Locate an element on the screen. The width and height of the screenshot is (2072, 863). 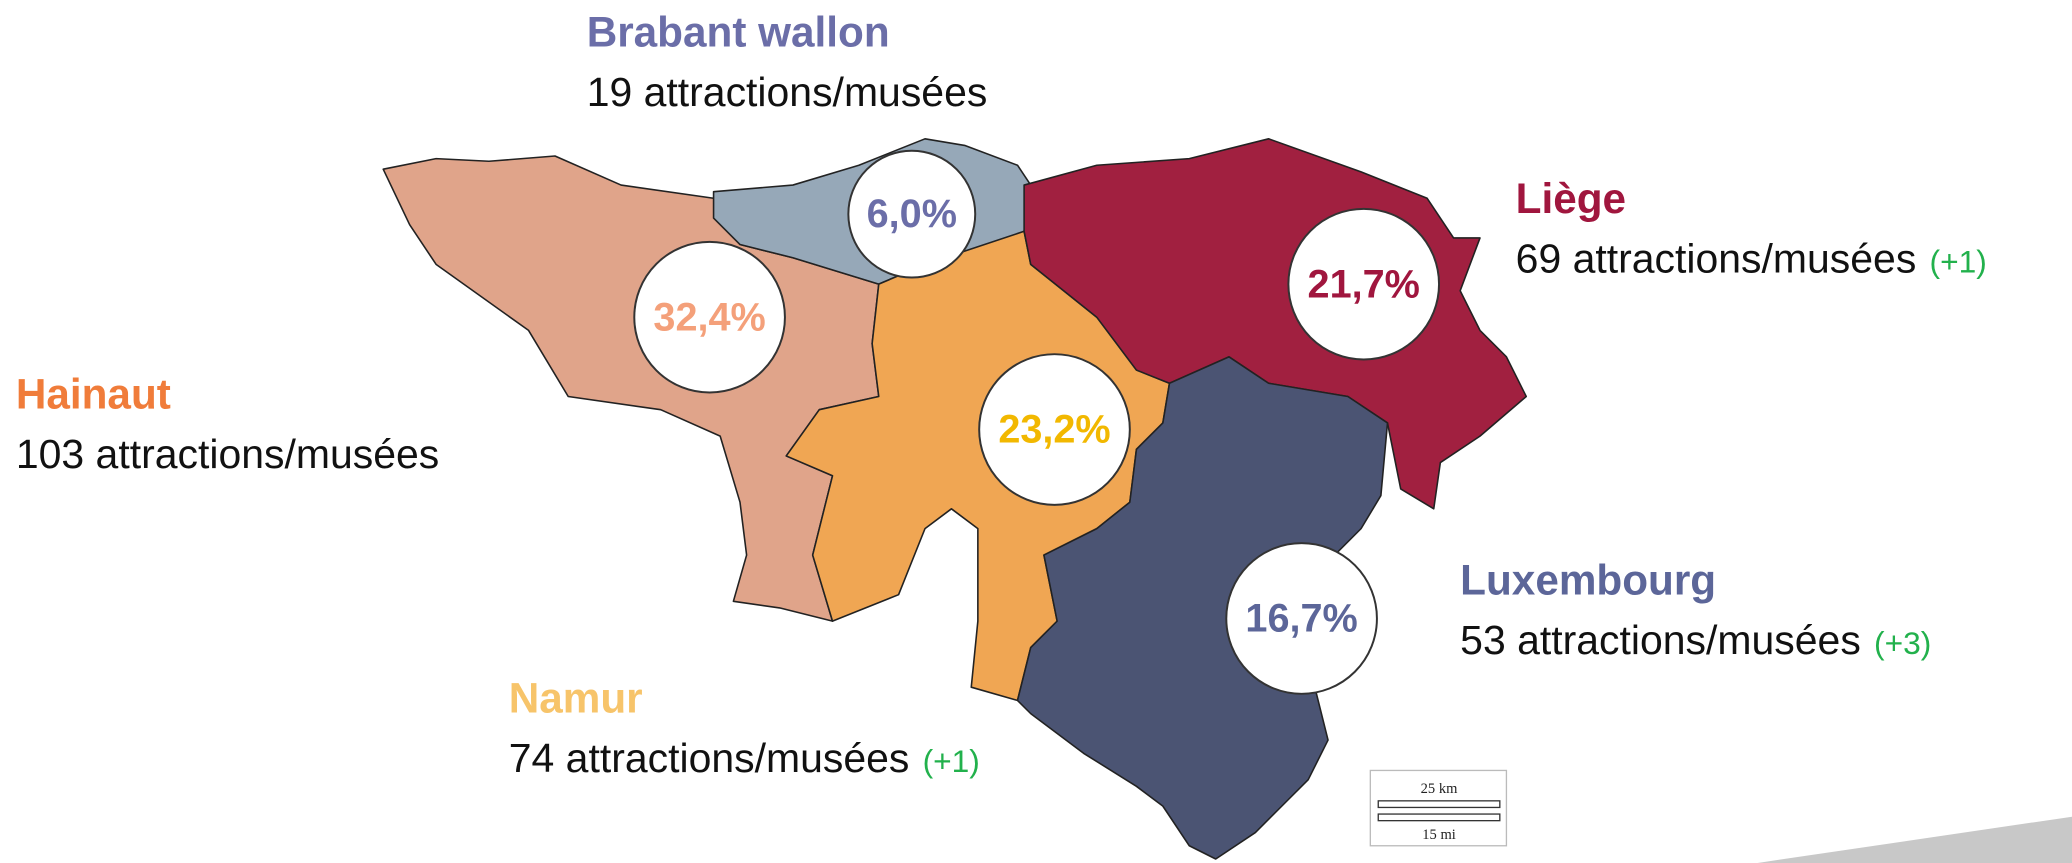
region-name: Hainaut is located at coordinates (93, 393).